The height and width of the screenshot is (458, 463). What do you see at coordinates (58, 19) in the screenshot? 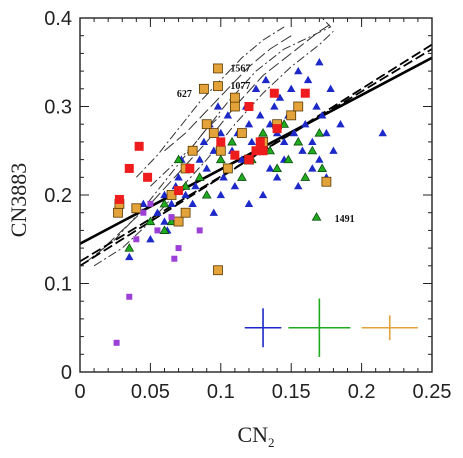
I see `y-tick-label-5: 0.4` at bounding box center [58, 19].